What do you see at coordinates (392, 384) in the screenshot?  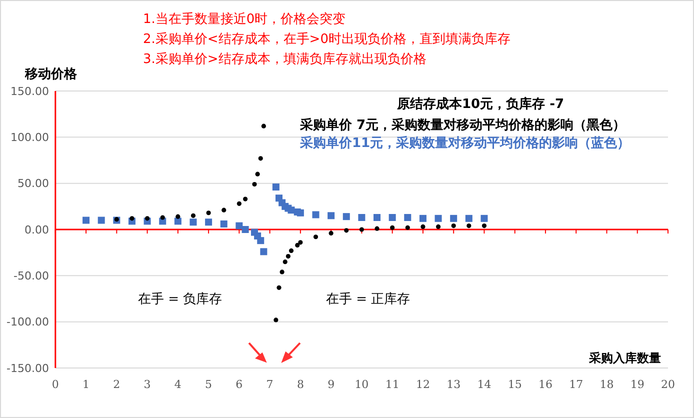 I see `x-tick-label: 11` at bounding box center [392, 384].